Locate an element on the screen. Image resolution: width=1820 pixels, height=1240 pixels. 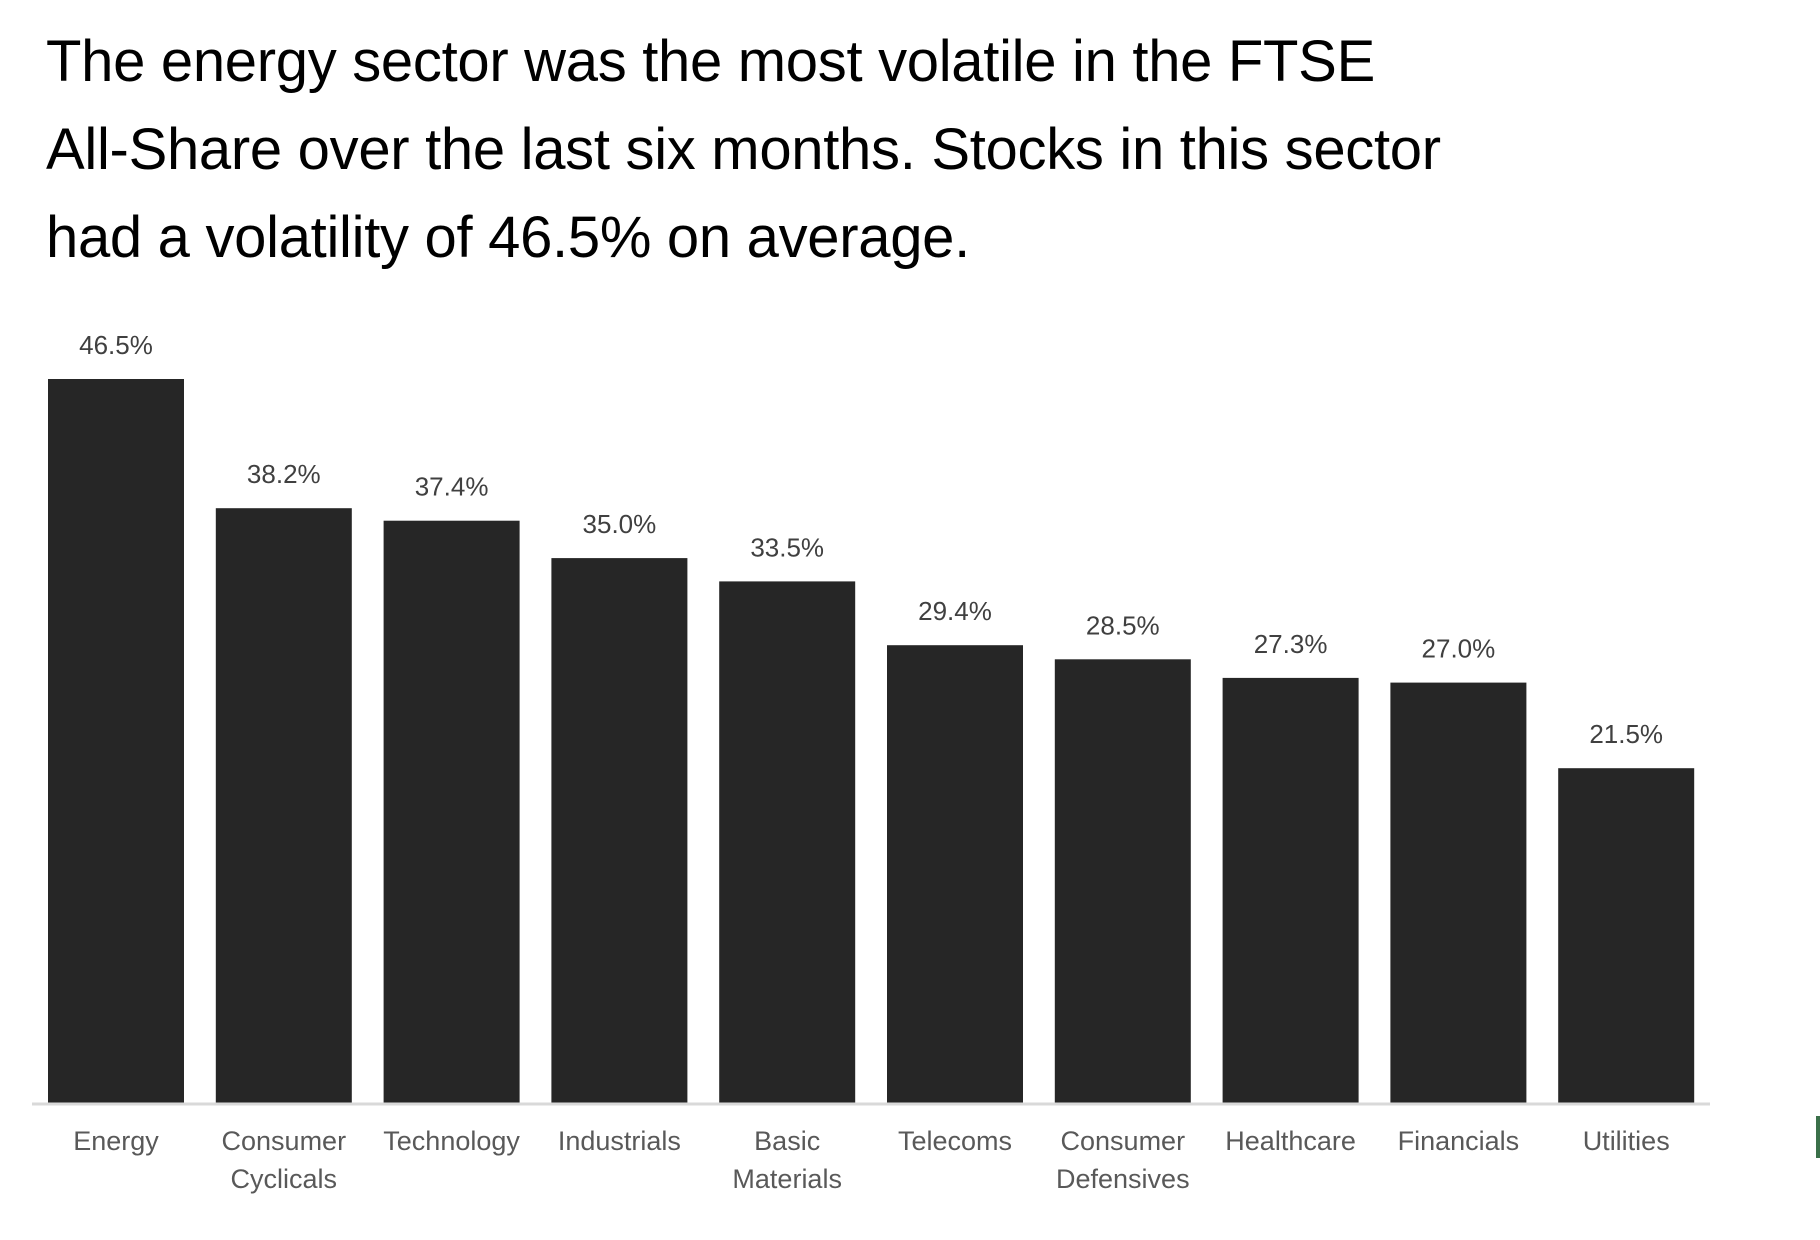
category-label-energy: Energy is located at coordinates (116, 1141).